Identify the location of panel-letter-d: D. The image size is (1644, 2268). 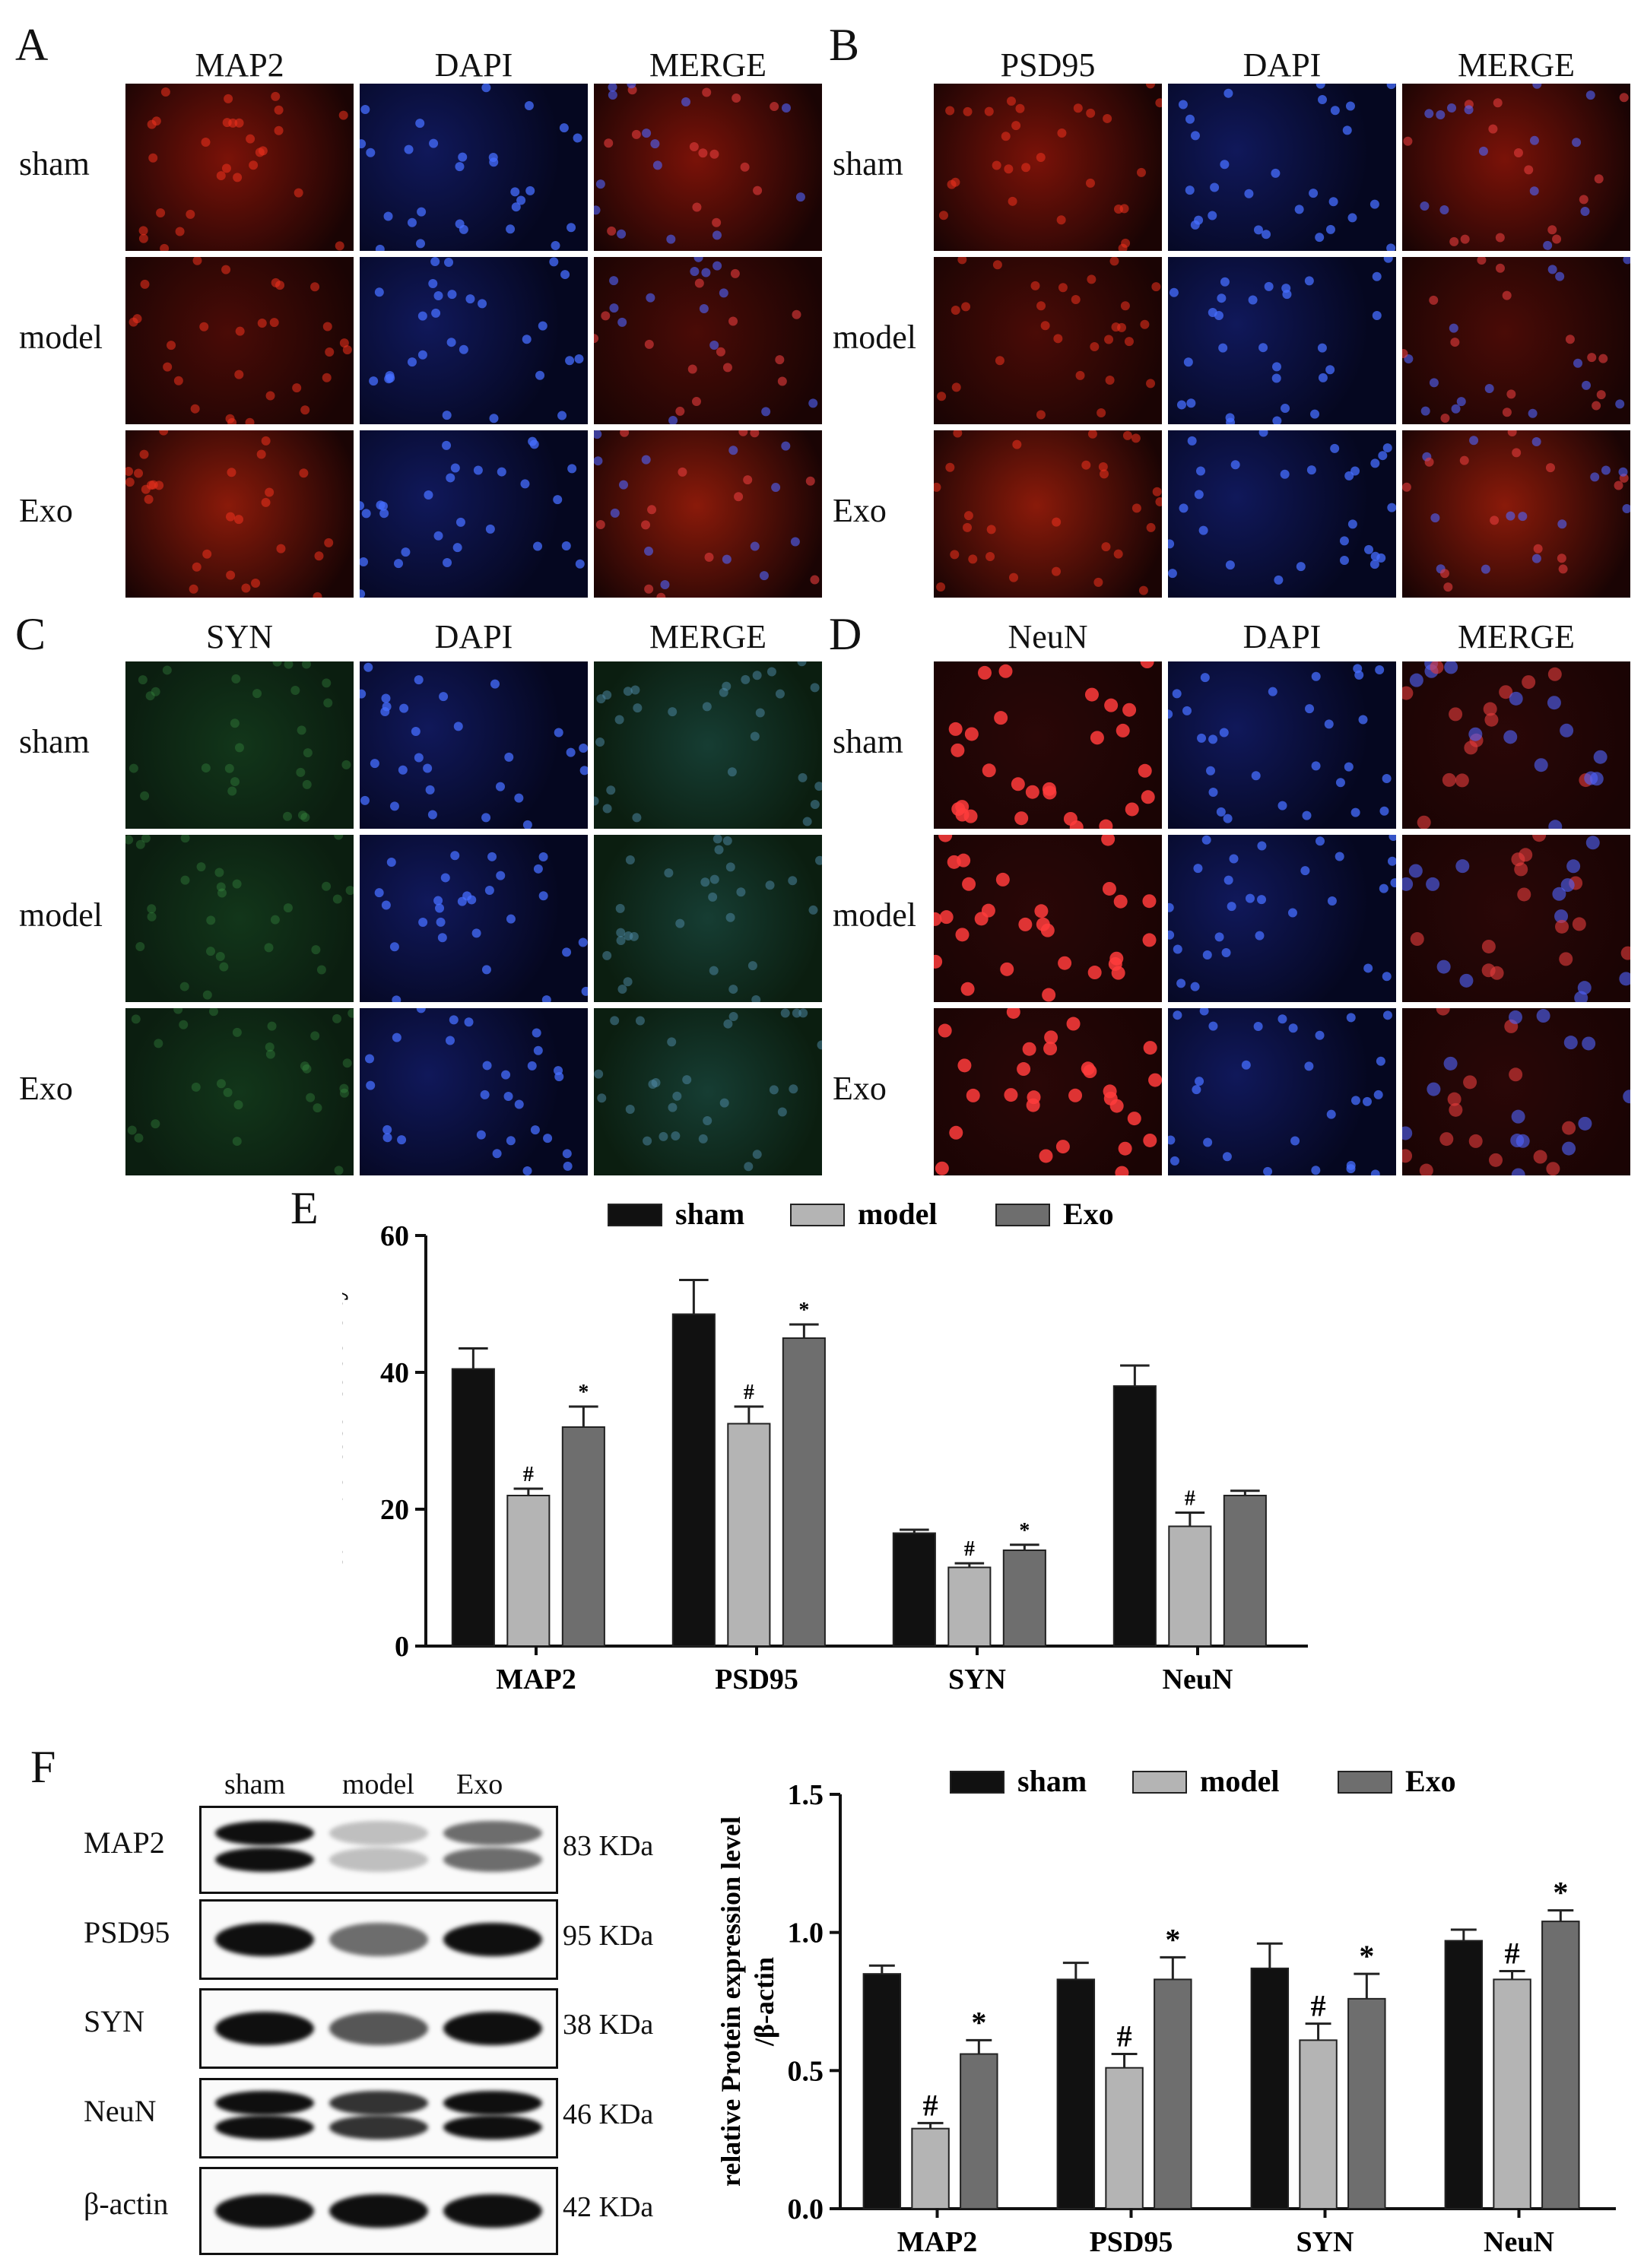
(845, 634).